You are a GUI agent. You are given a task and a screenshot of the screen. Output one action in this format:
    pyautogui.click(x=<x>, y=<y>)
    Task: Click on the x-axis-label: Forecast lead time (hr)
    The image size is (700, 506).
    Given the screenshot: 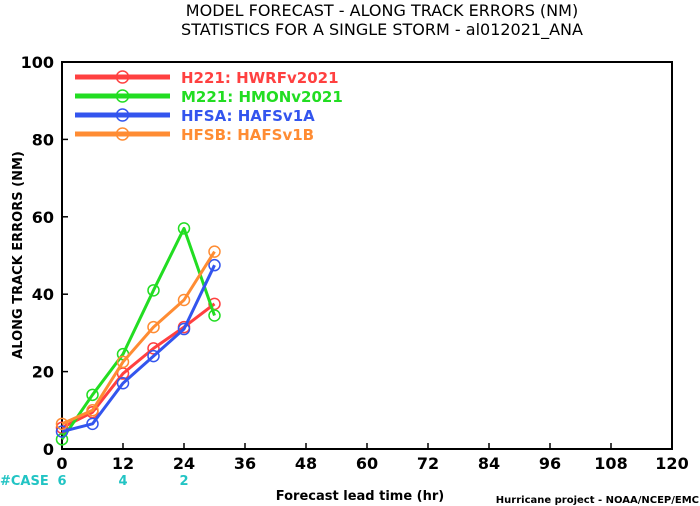 What is the action you would take?
    pyautogui.click(x=360, y=496)
    